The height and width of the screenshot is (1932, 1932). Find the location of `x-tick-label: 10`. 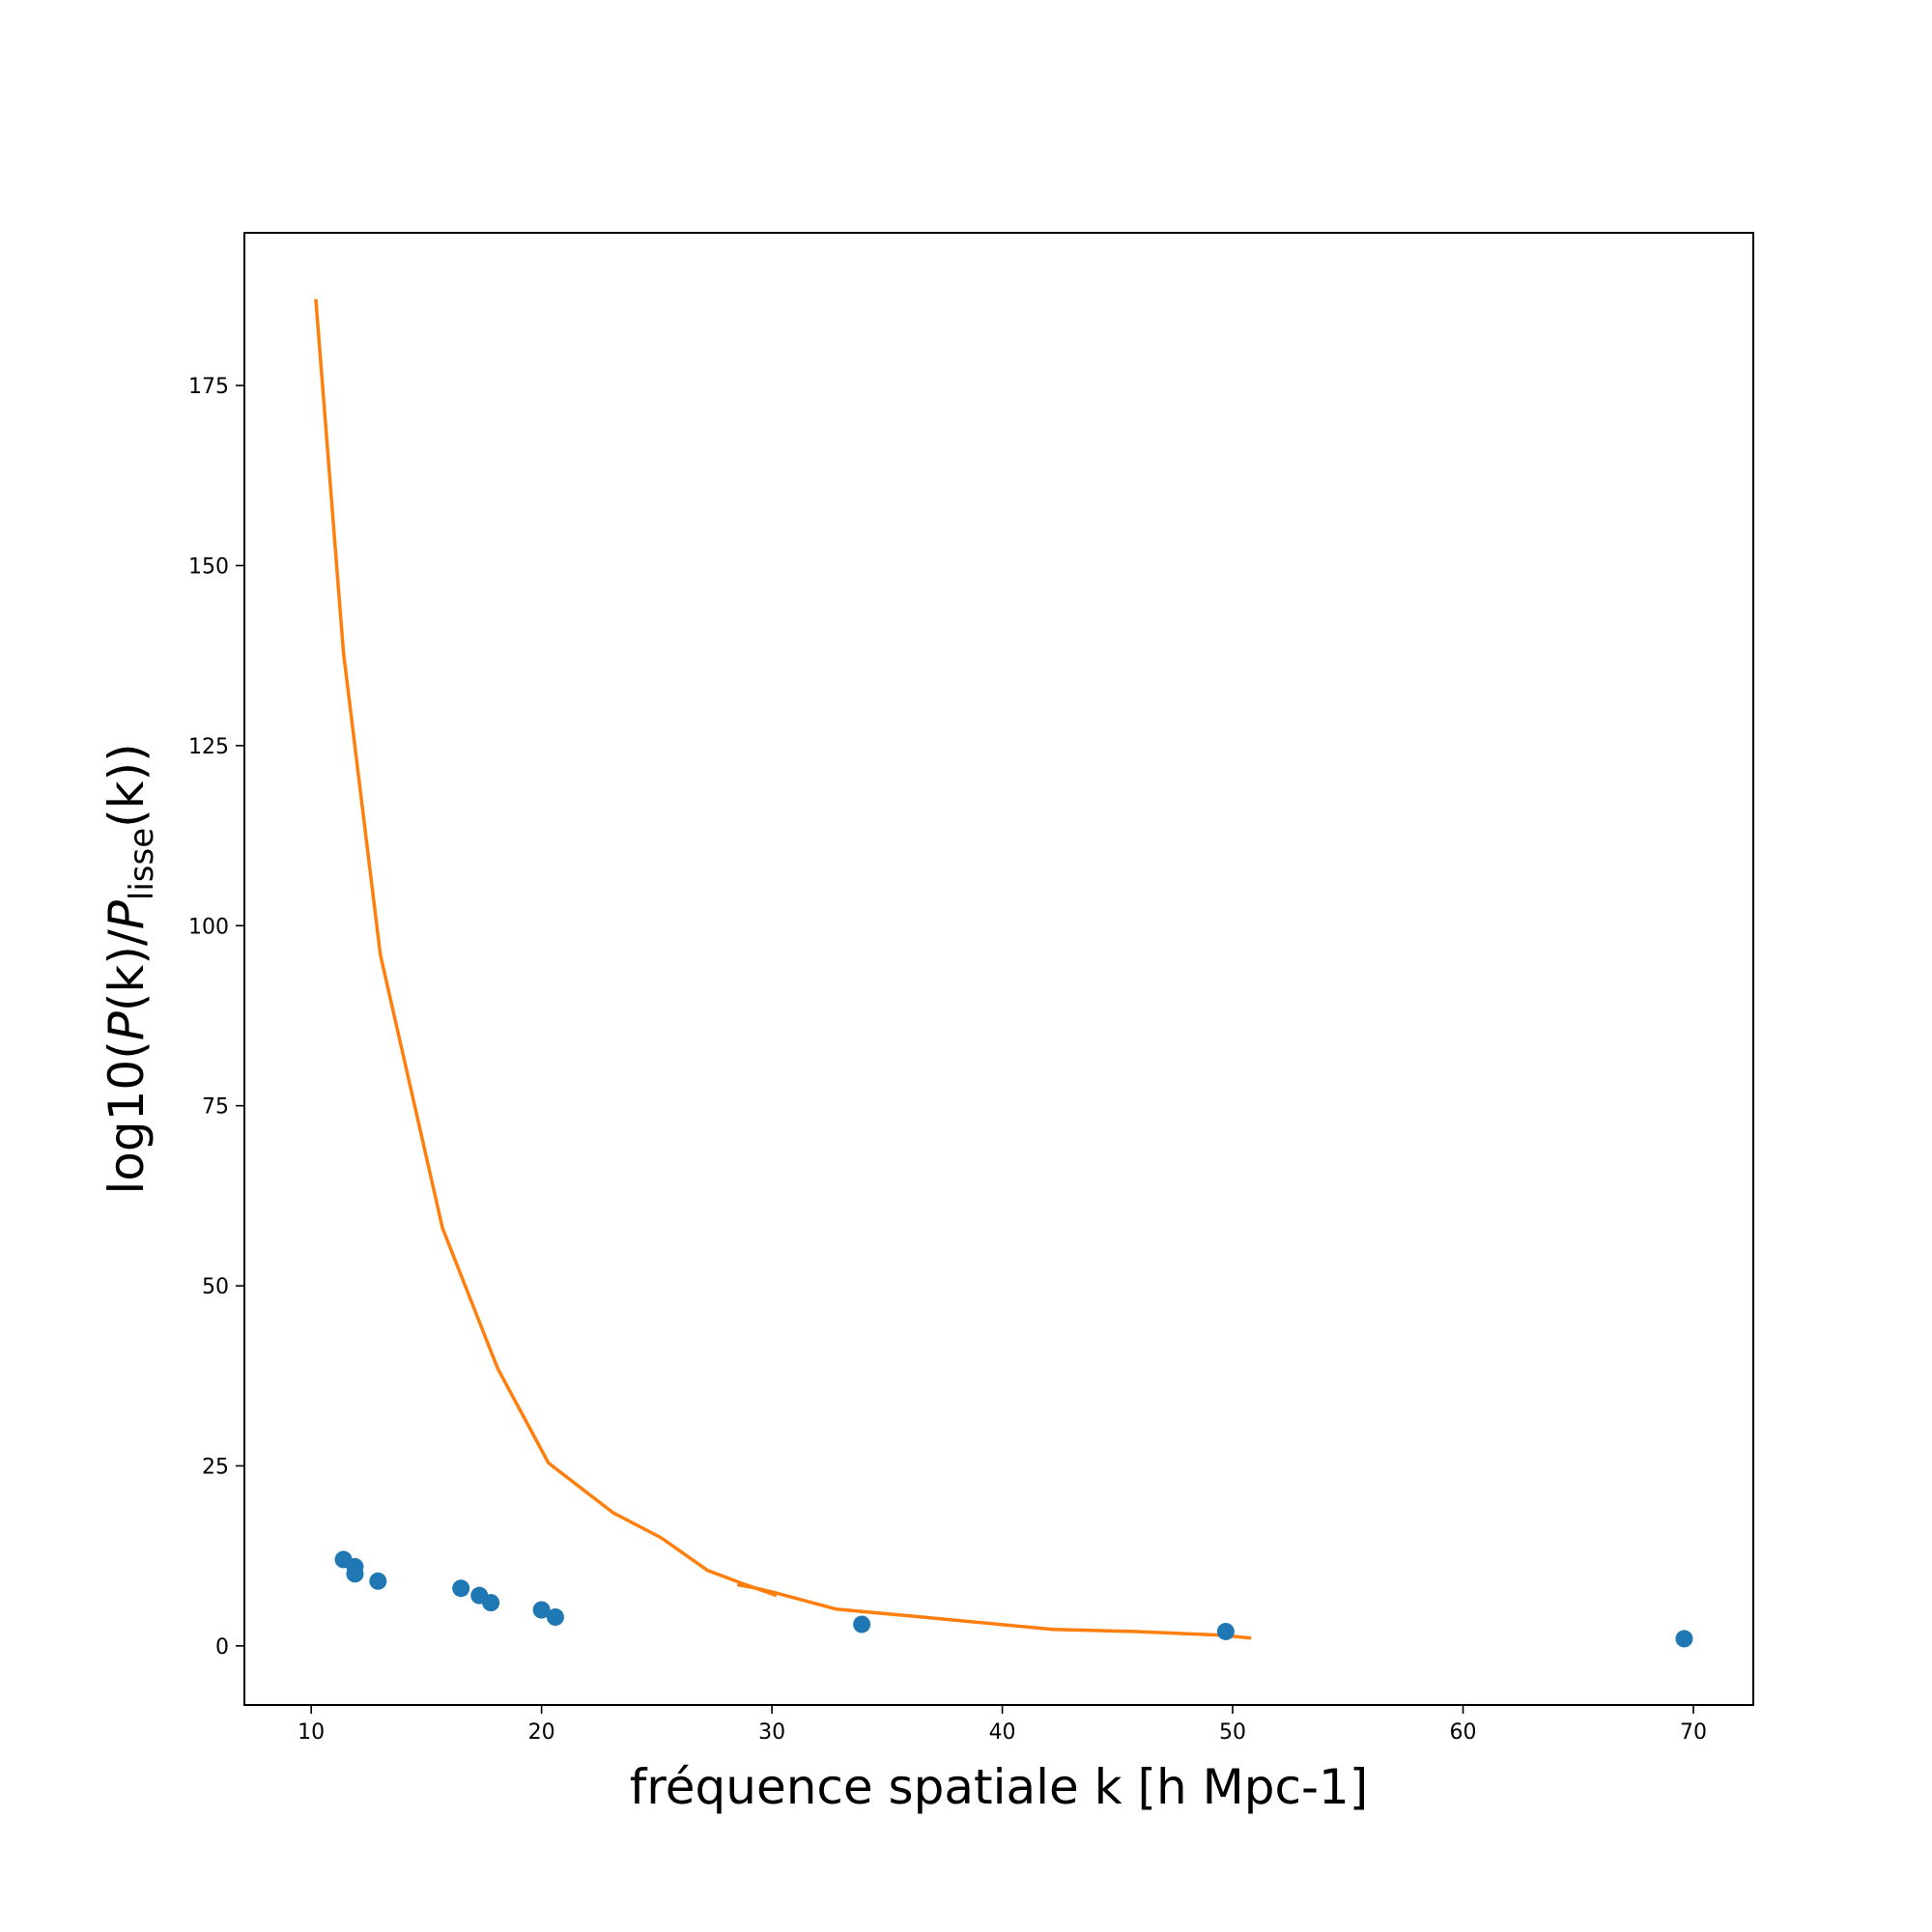

x-tick-label: 10 is located at coordinates (311, 1732).